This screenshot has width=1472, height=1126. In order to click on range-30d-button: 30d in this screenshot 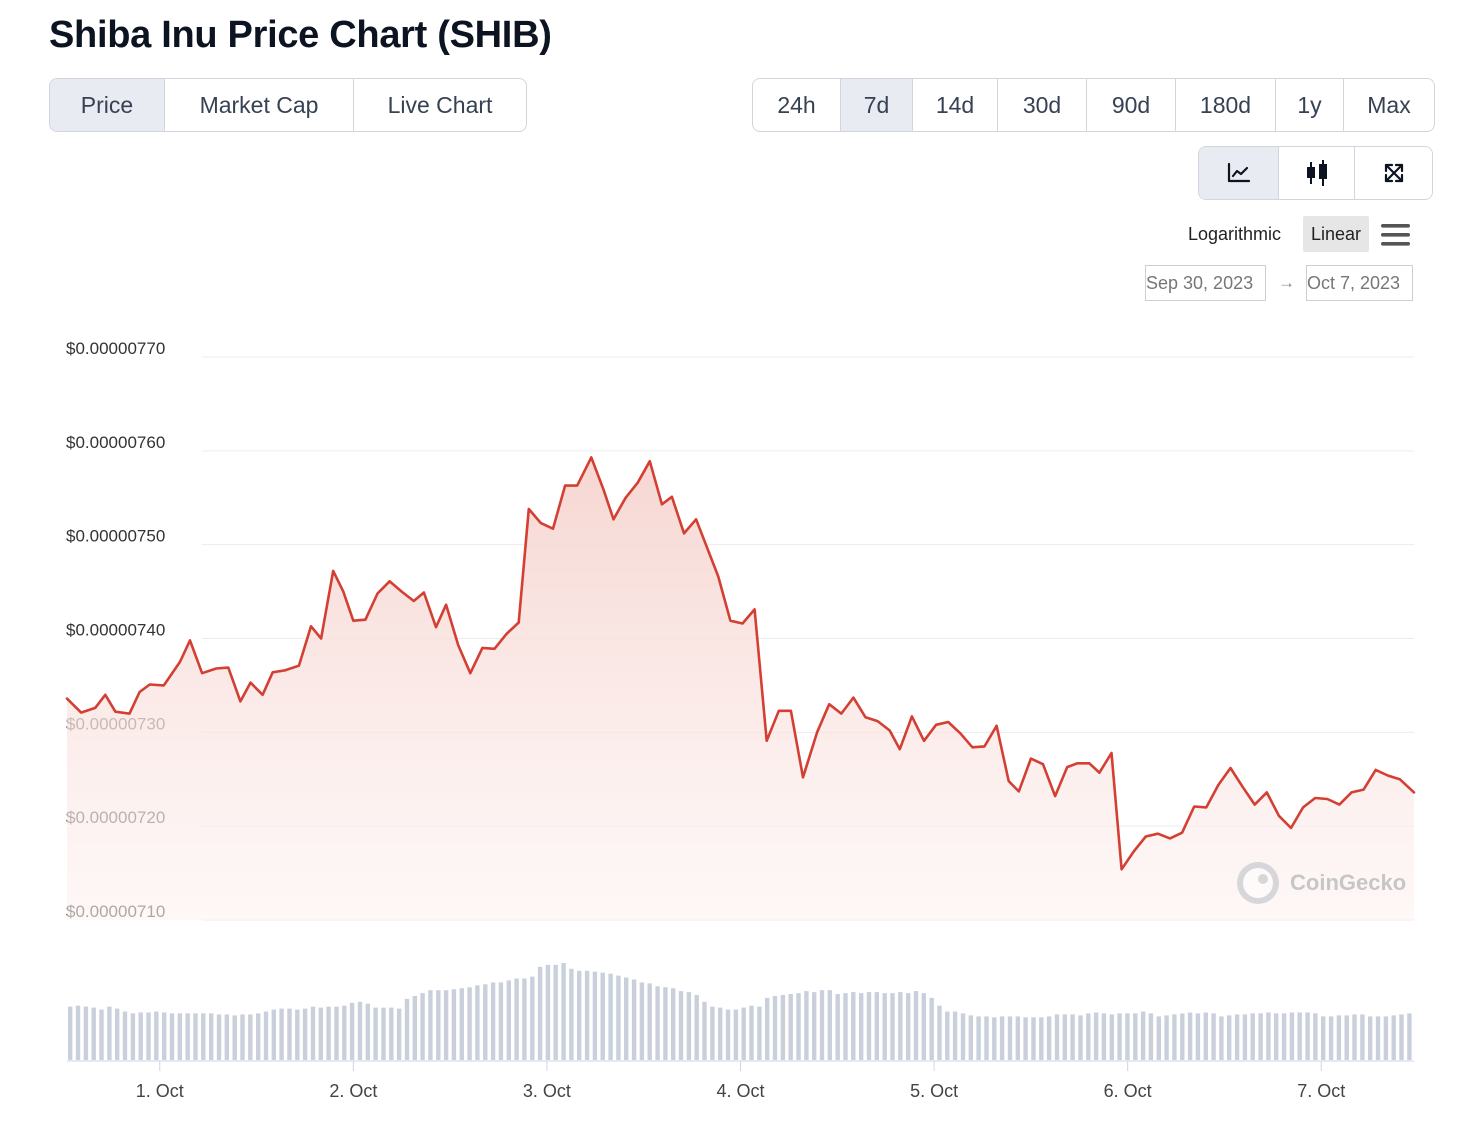, I will do `click(1041, 105)`.